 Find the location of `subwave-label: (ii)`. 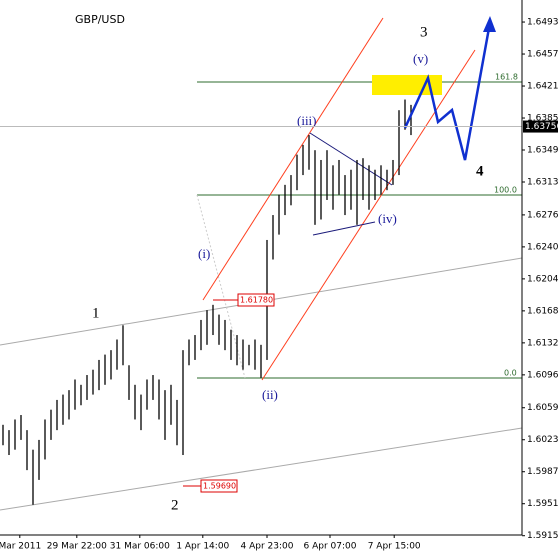

subwave-label: (ii) is located at coordinates (270, 394).